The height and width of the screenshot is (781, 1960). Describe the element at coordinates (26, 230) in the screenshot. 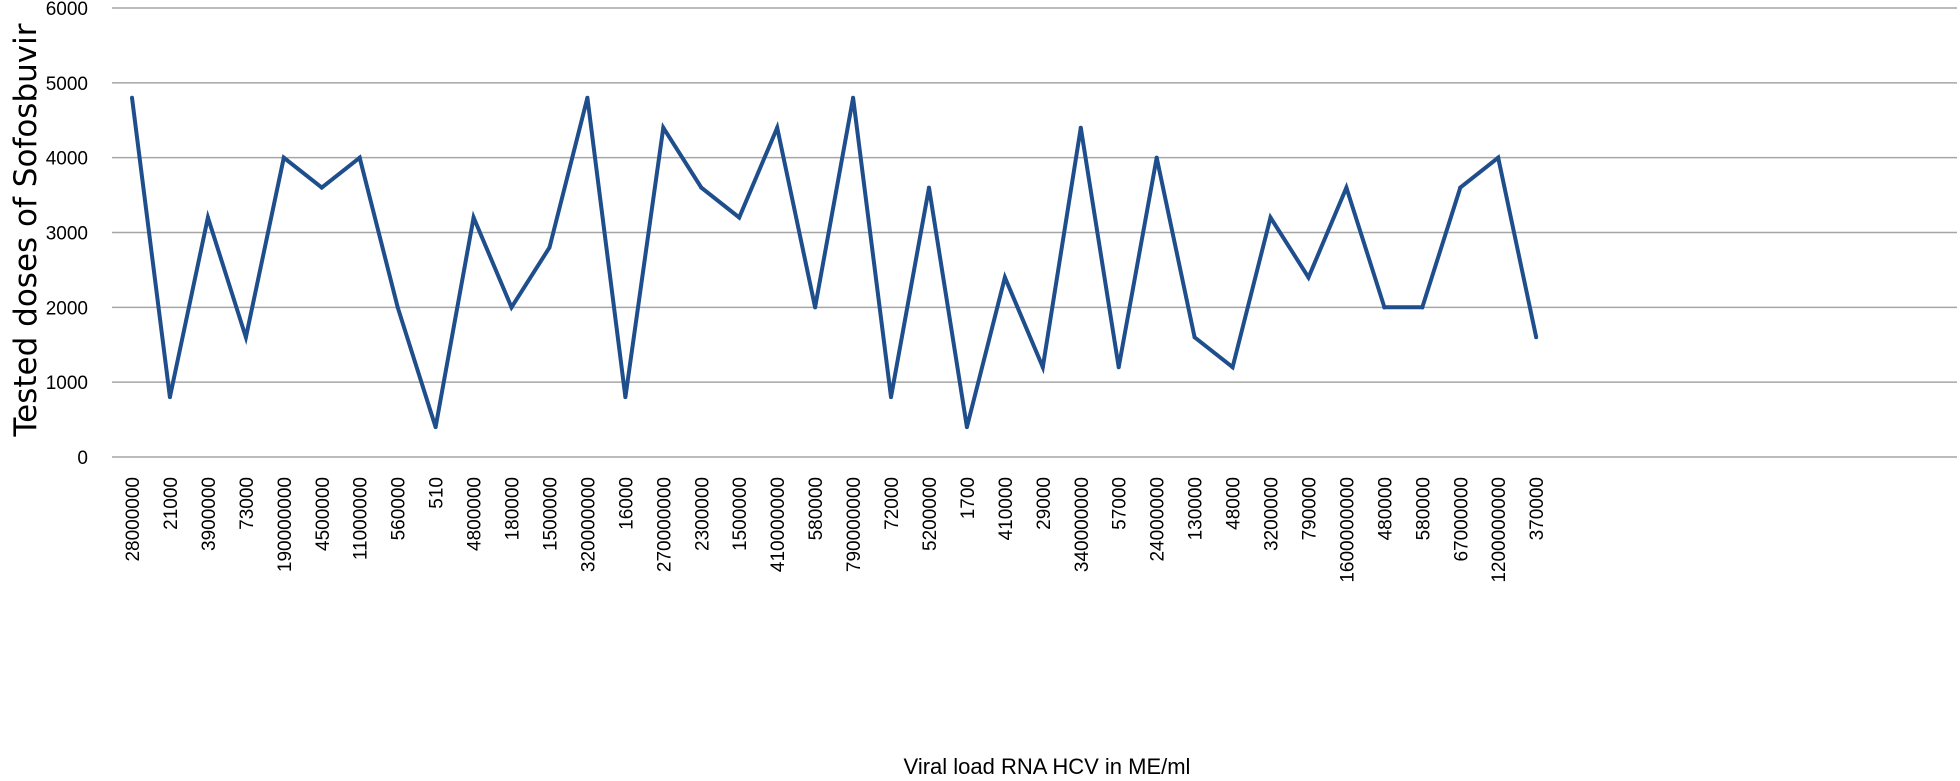

I see `y-axis-label: Tested doses of Sofosbuvir` at that location.